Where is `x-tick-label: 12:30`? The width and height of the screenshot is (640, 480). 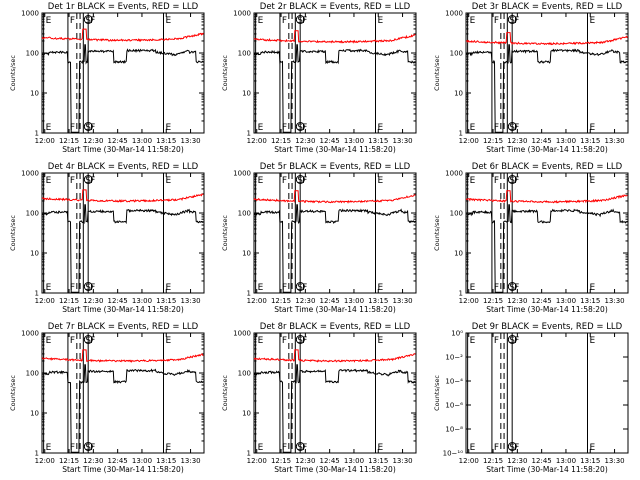 x-tick-label: 12:30 is located at coordinates (305, 301).